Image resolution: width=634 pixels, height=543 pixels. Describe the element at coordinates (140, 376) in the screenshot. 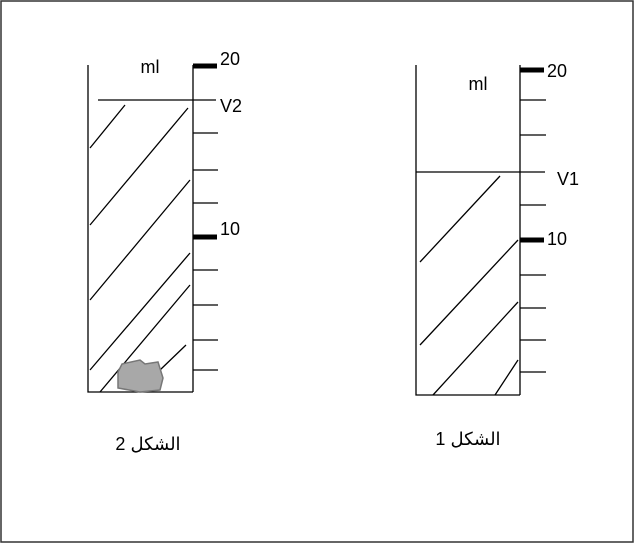

I see `stone` at that location.